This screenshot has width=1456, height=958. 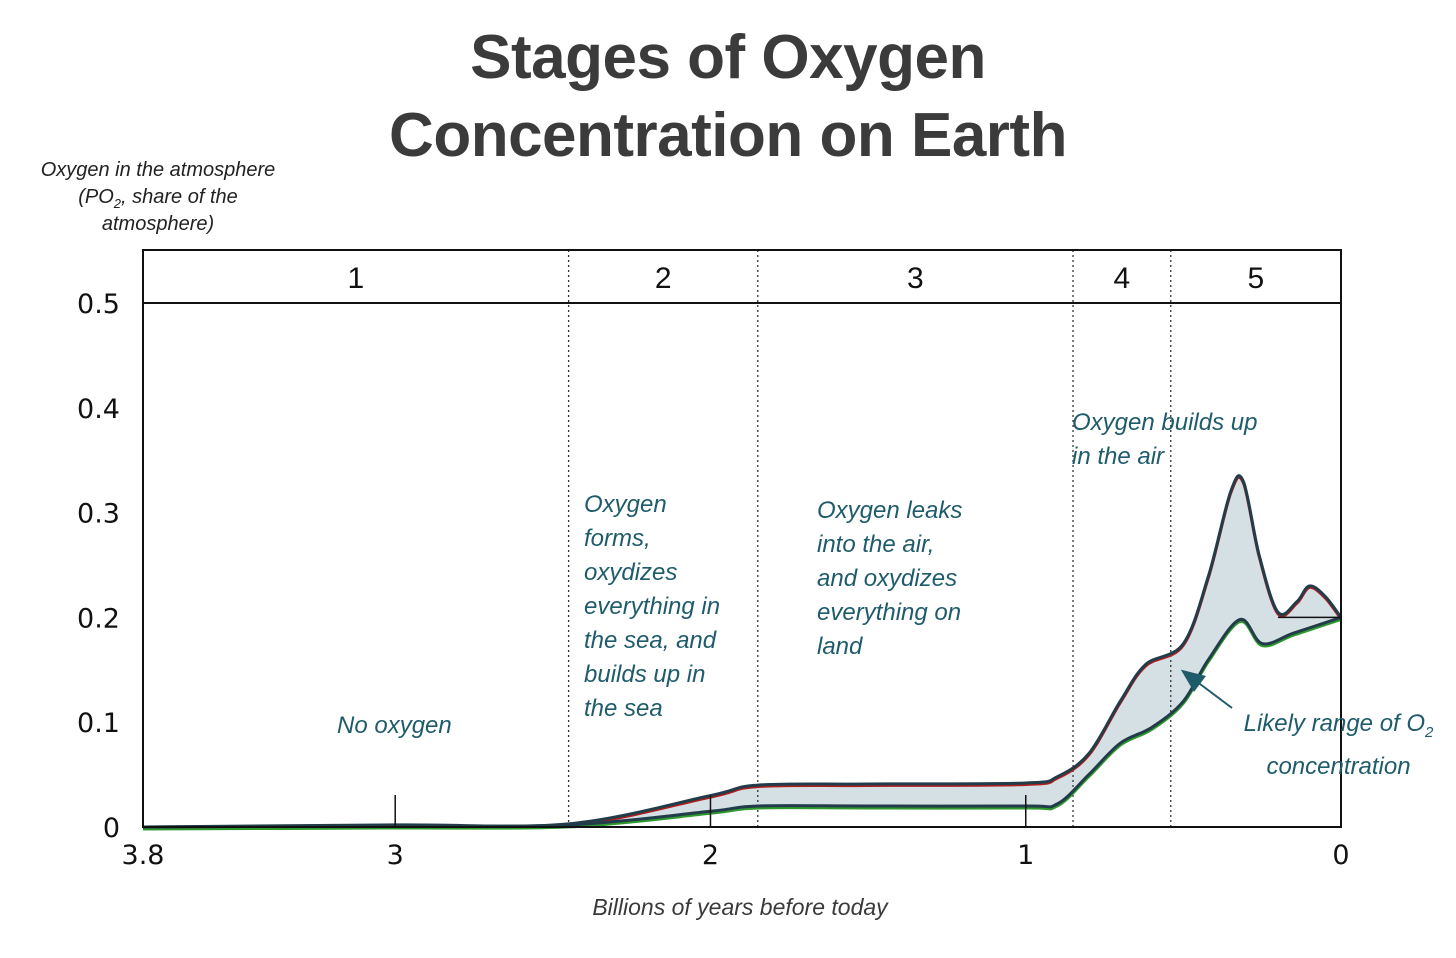 I want to click on annotation-stage-3-line: land, so click(x=840, y=646).